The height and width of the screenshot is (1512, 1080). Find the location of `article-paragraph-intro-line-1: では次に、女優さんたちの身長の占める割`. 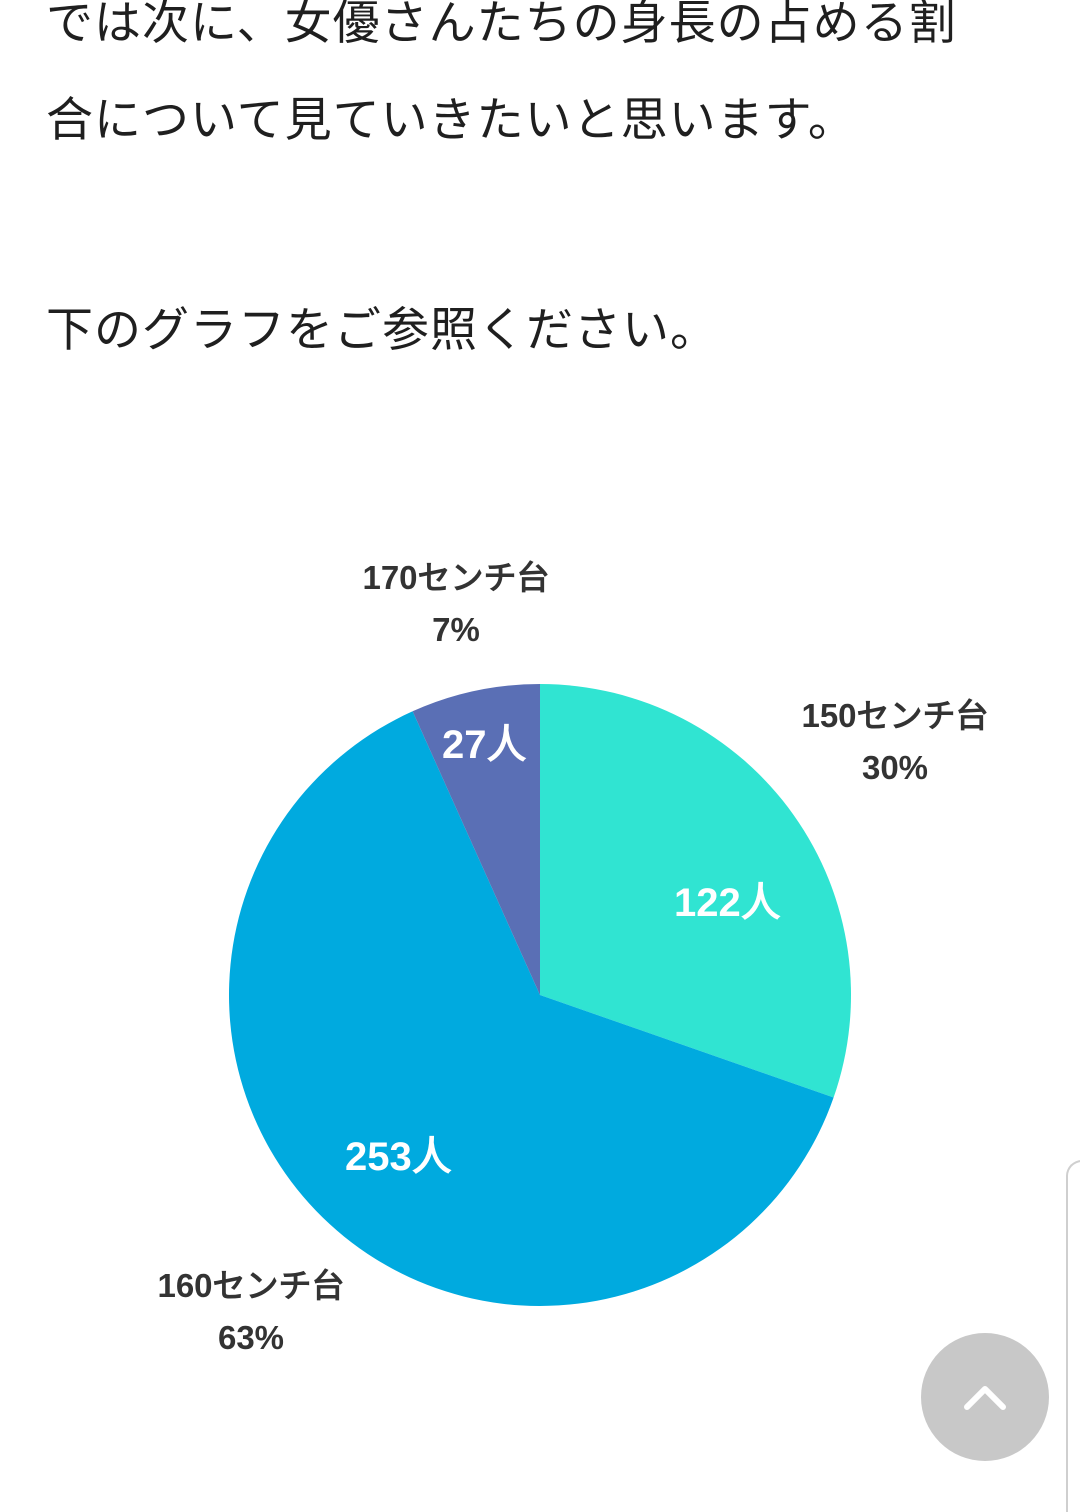

article-paragraph-intro-line-1: では次に、女優さんたちの身長の占める割 is located at coordinates (501, 25).